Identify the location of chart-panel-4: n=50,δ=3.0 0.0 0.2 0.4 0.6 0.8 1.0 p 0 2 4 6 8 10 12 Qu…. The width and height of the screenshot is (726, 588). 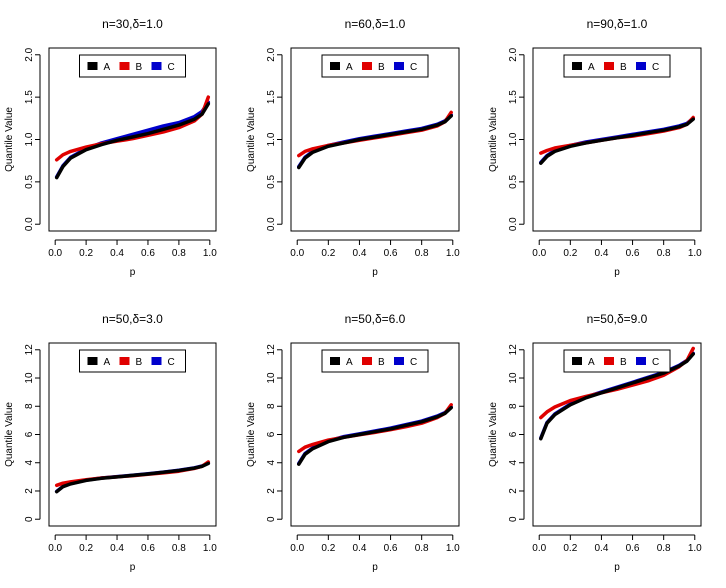
(110, 442).